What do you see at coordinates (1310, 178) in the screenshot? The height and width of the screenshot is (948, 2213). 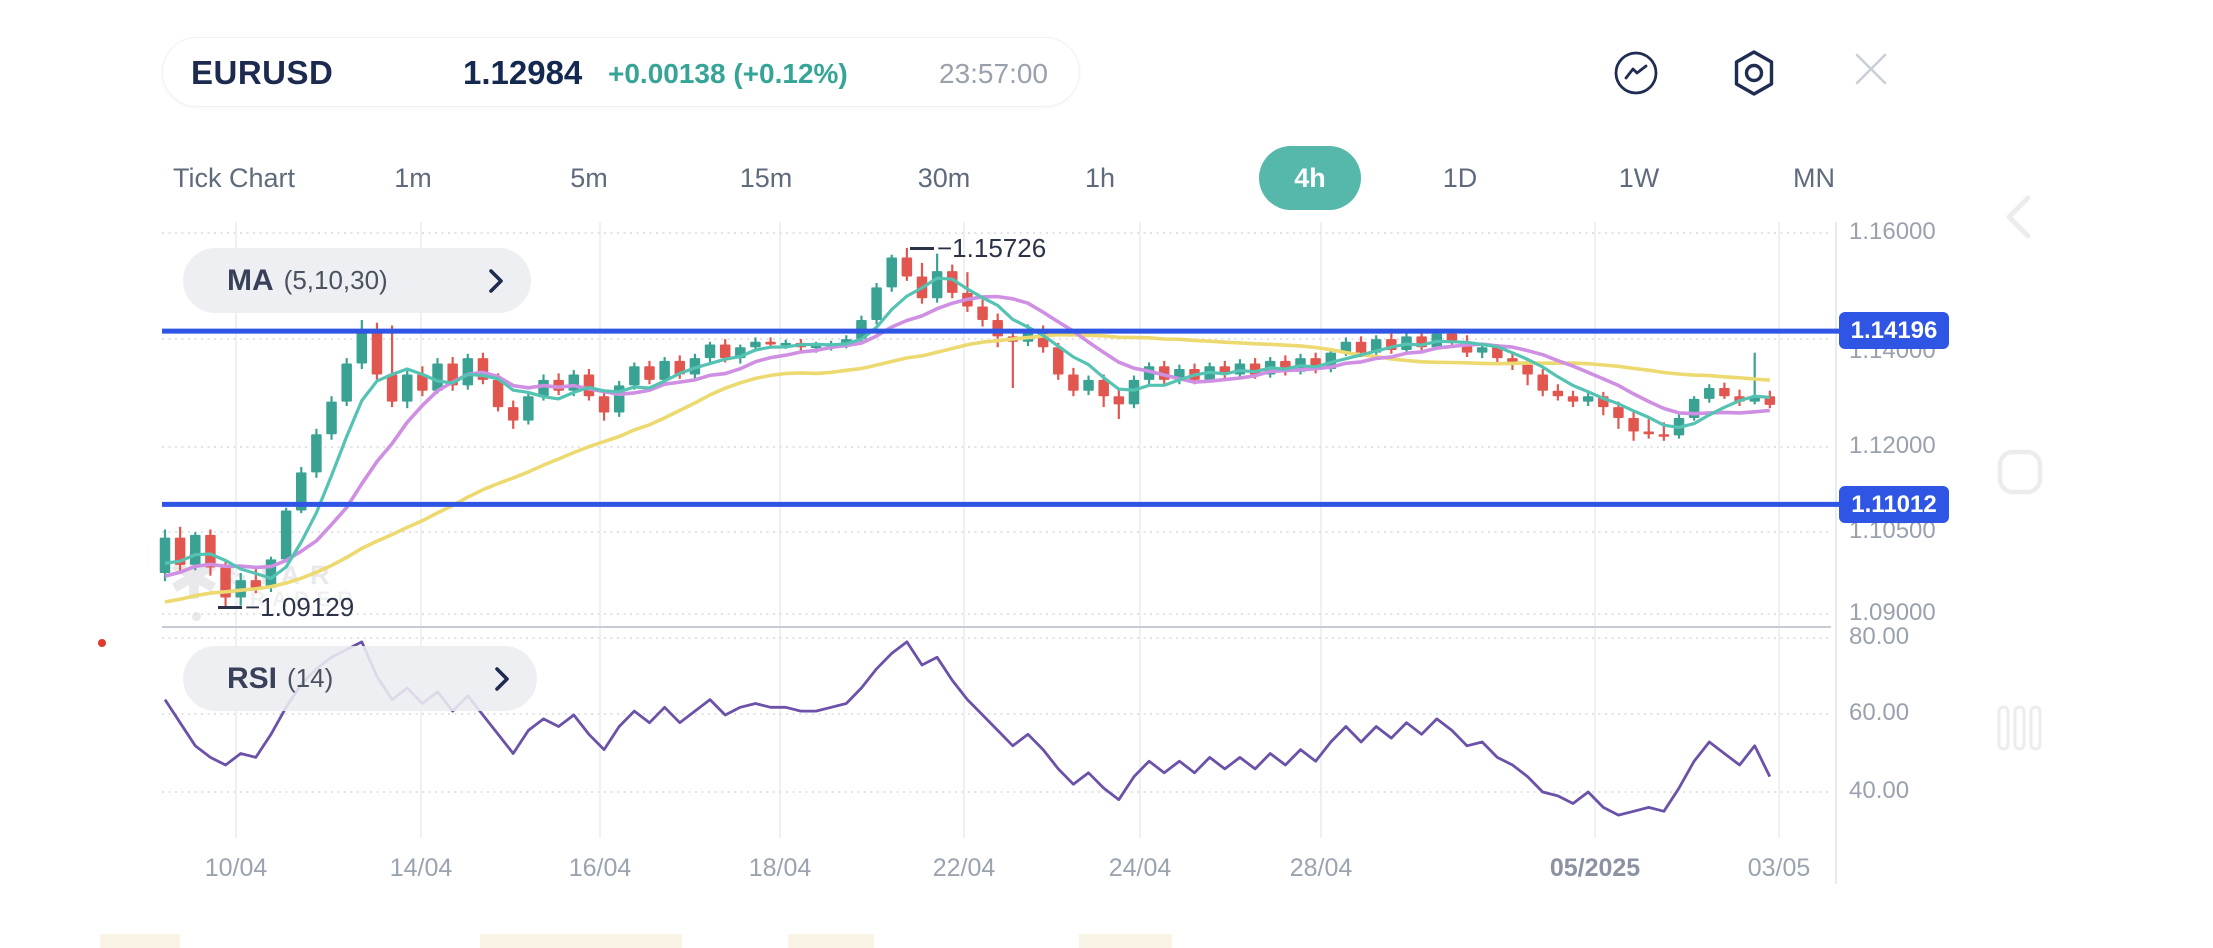 I see `tab-4h: 4h` at bounding box center [1310, 178].